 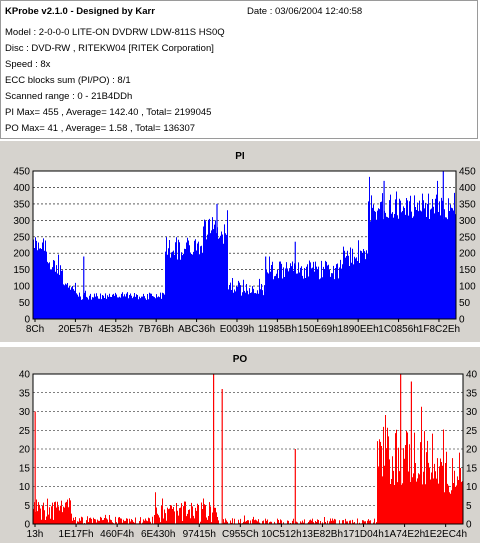 What do you see at coordinates (68, 80) in the screenshot?
I see `ecc-line: ECC blocks sum (PI/PO) : 8/1` at bounding box center [68, 80].